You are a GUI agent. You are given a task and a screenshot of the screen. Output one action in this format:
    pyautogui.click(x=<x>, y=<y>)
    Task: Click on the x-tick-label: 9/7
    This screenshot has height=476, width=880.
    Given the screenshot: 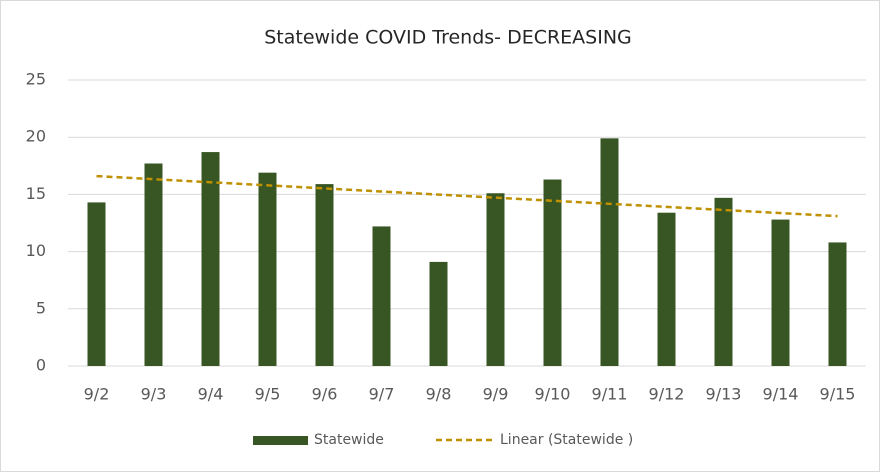 What is the action you would take?
    pyautogui.click(x=382, y=394)
    